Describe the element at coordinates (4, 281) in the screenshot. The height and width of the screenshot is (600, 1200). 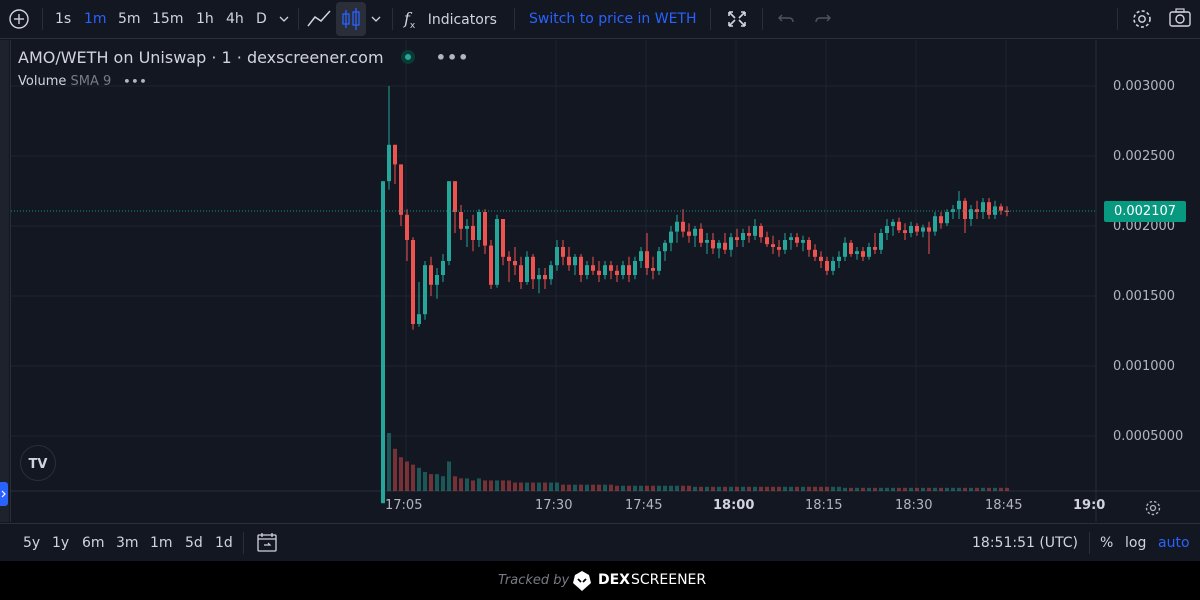
I see `left-drawing-panel` at that location.